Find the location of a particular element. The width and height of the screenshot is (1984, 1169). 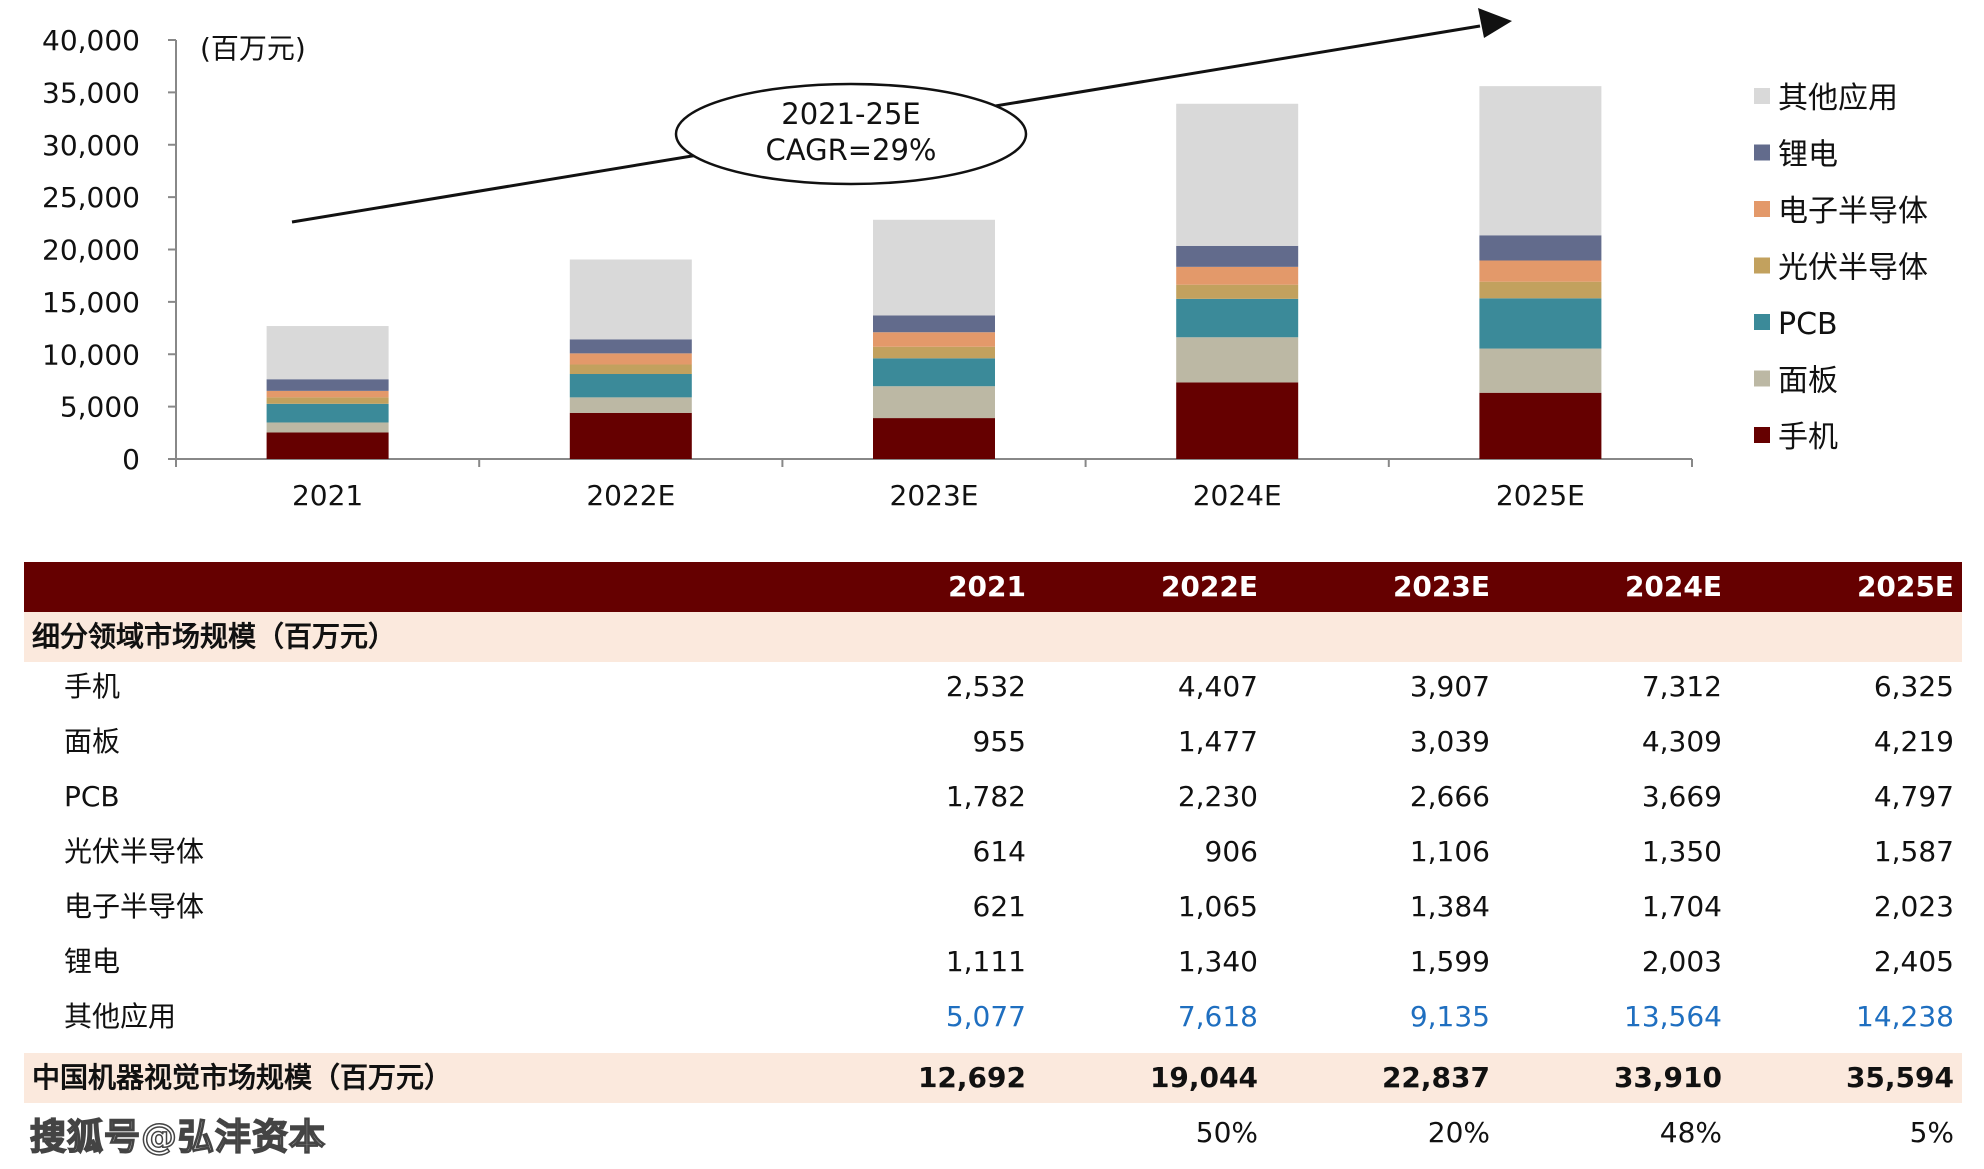

row-label: 锂电 is located at coordinates (92, 961).